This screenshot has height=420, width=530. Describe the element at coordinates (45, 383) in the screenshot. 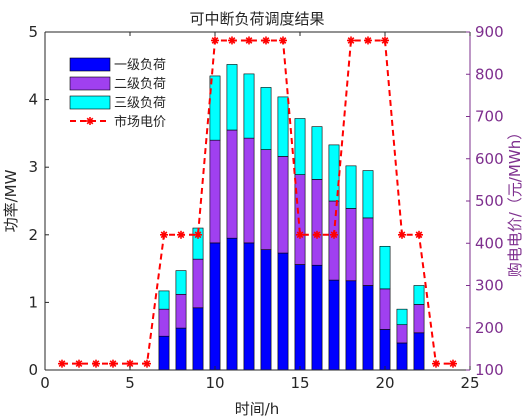

I see `x-tick-label: 0` at that location.